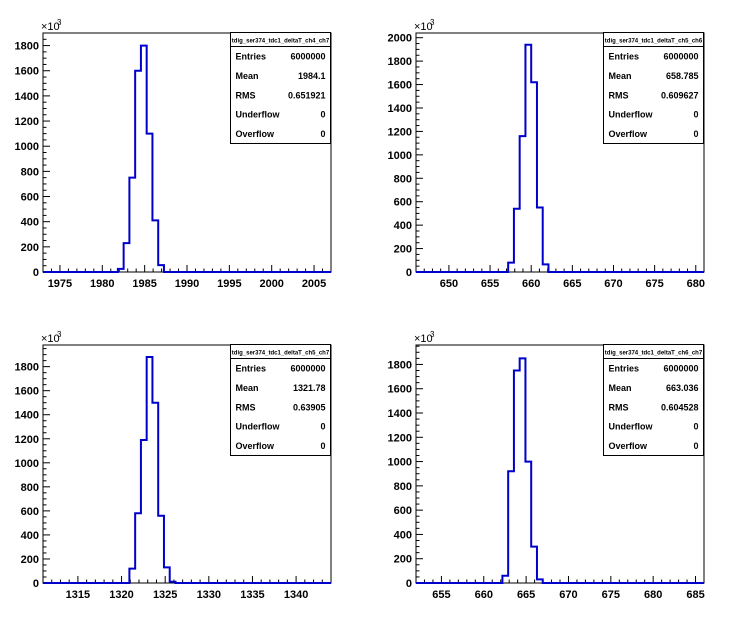 The width and height of the screenshot is (746, 622). What do you see at coordinates (654, 42) in the screenshot?
I see `stats-box-title: tdig_ser374_tdc1_deltaT_ch5_ch6` at bounding box center [654, 42].